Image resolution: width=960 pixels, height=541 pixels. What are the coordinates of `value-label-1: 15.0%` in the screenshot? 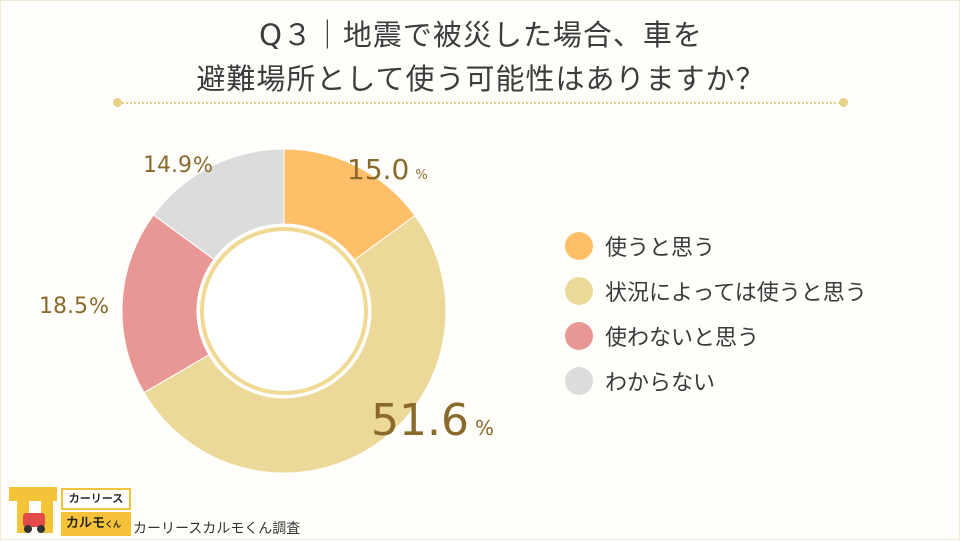 It's located at (387, 169).